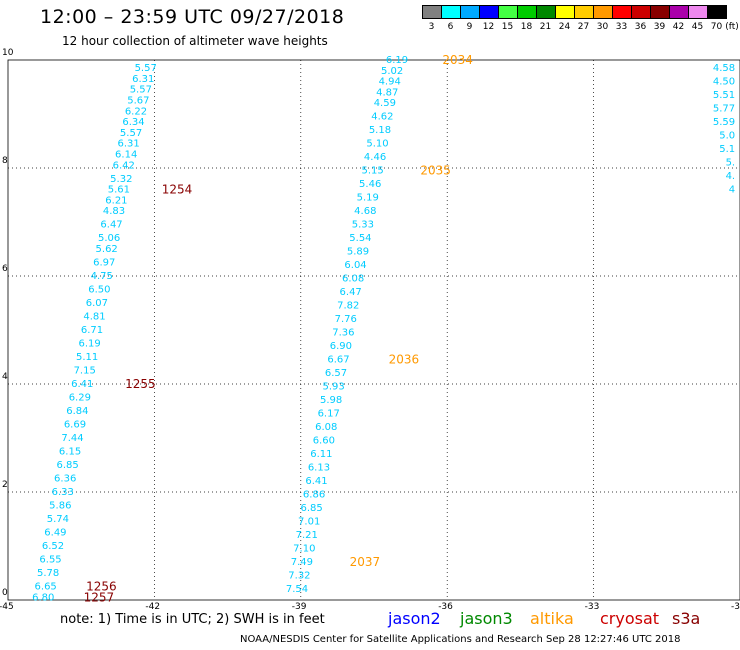 The width and height of the screenshot is (740, 650). I want to click on wave-height-value: 5.89, so click(358, 252).